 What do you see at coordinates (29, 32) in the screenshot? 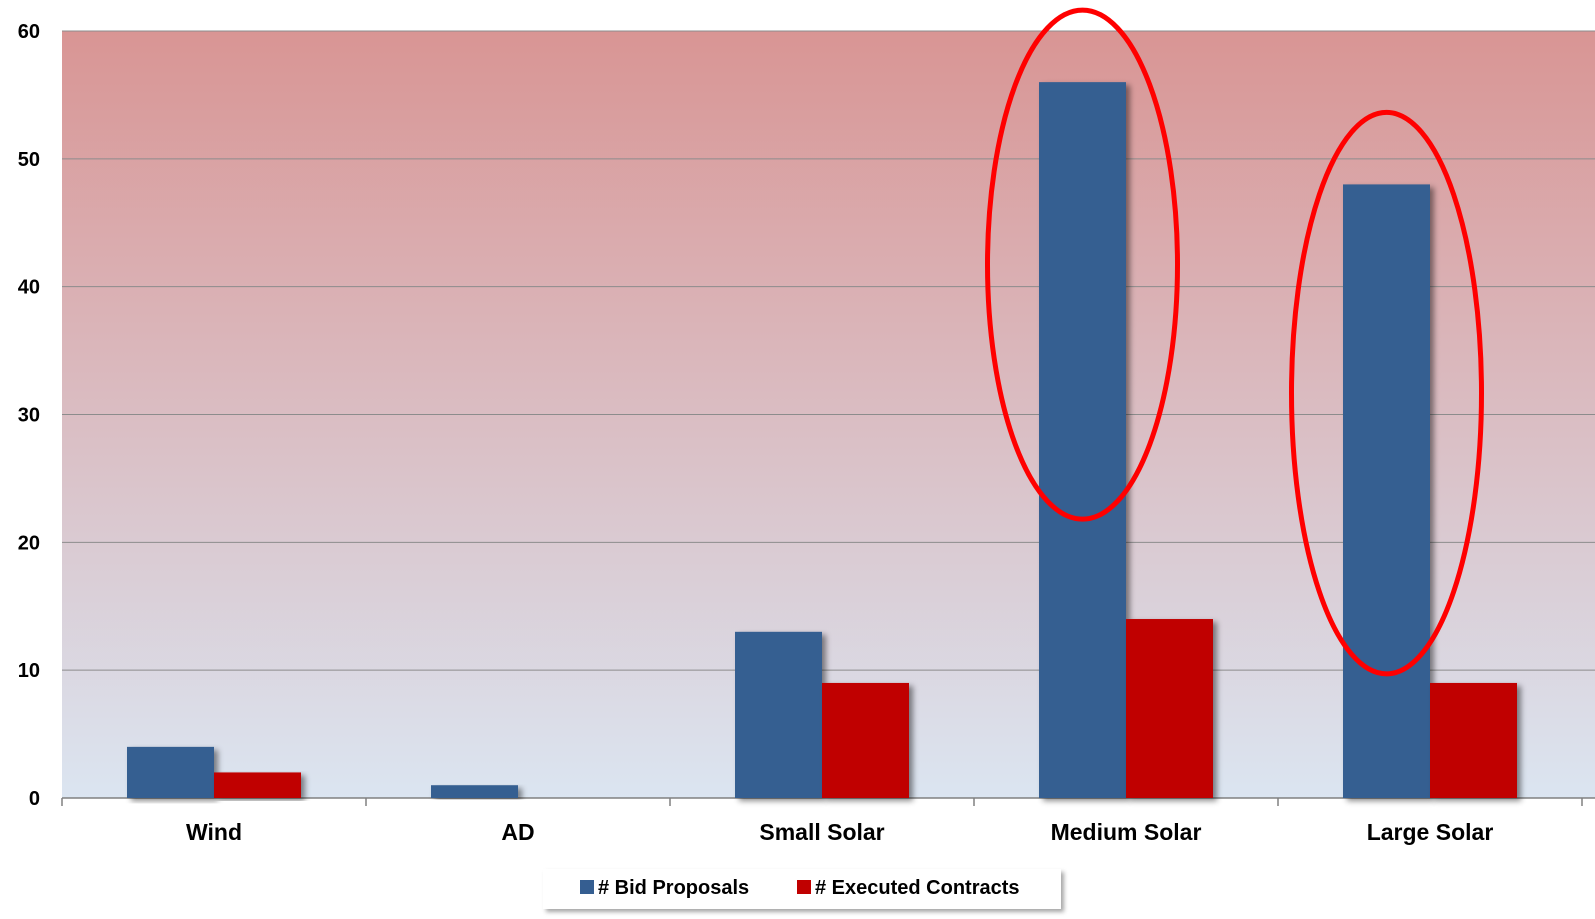
I see `y-tick-label: 60` at bounding box center [29, 32].